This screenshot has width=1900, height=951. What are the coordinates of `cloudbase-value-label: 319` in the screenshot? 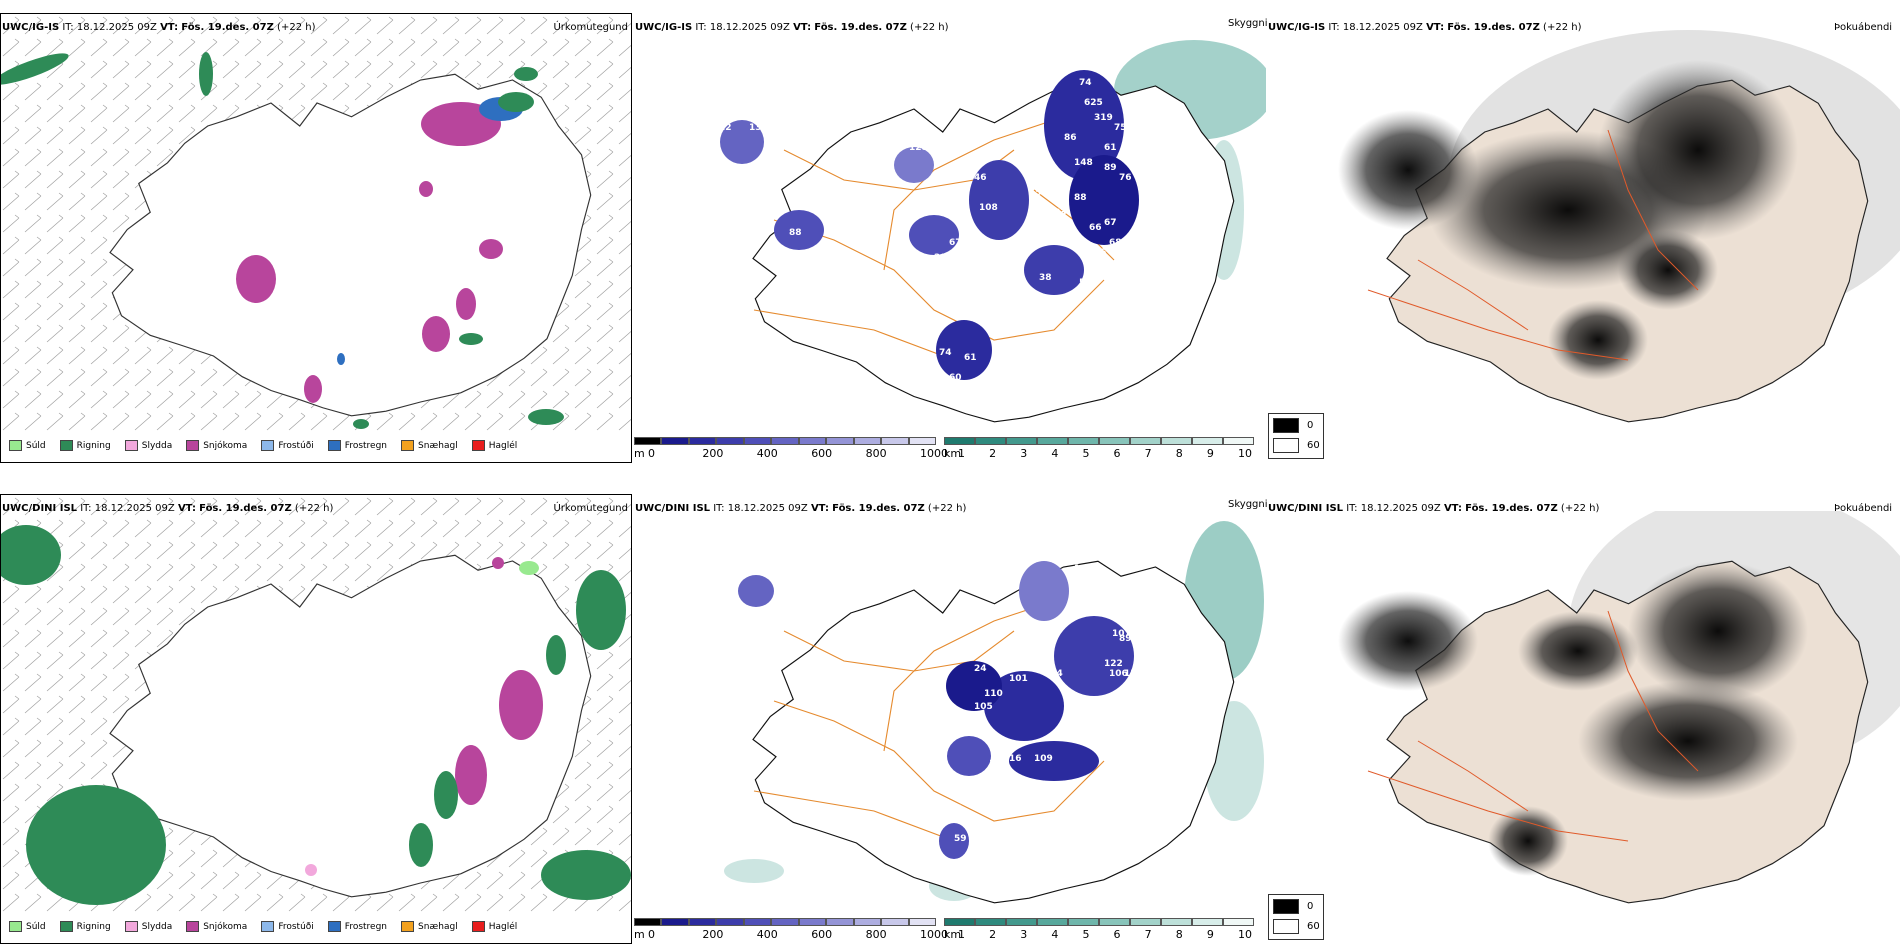 It's located at (1103, 118).